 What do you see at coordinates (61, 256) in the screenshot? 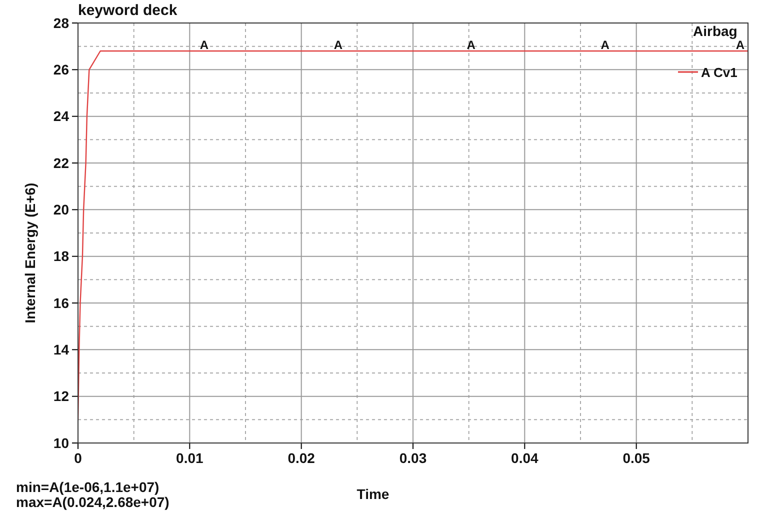
I see `y-tick-label: 18` at bounding box center [61, 256].